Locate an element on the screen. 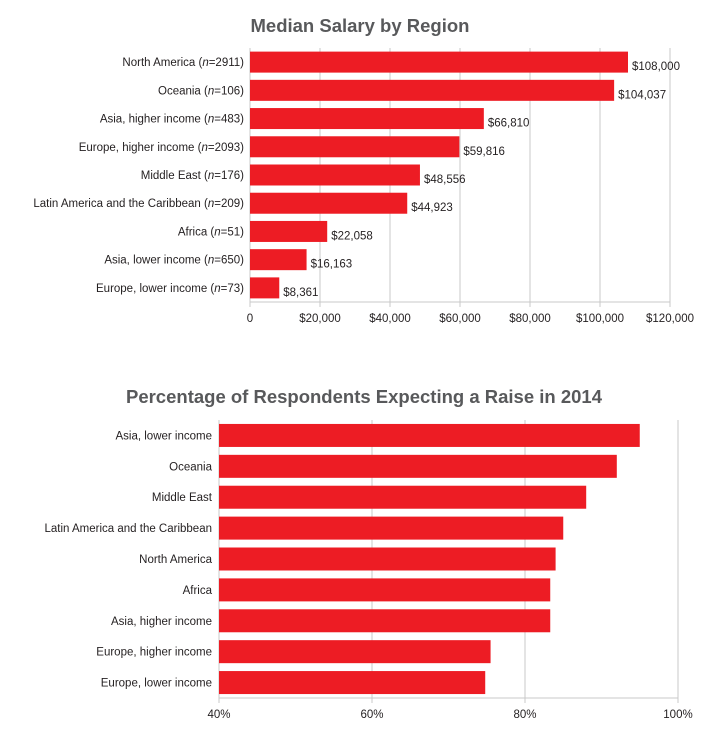  category-label: Asia, lower income is located at coordinates (163, 436).